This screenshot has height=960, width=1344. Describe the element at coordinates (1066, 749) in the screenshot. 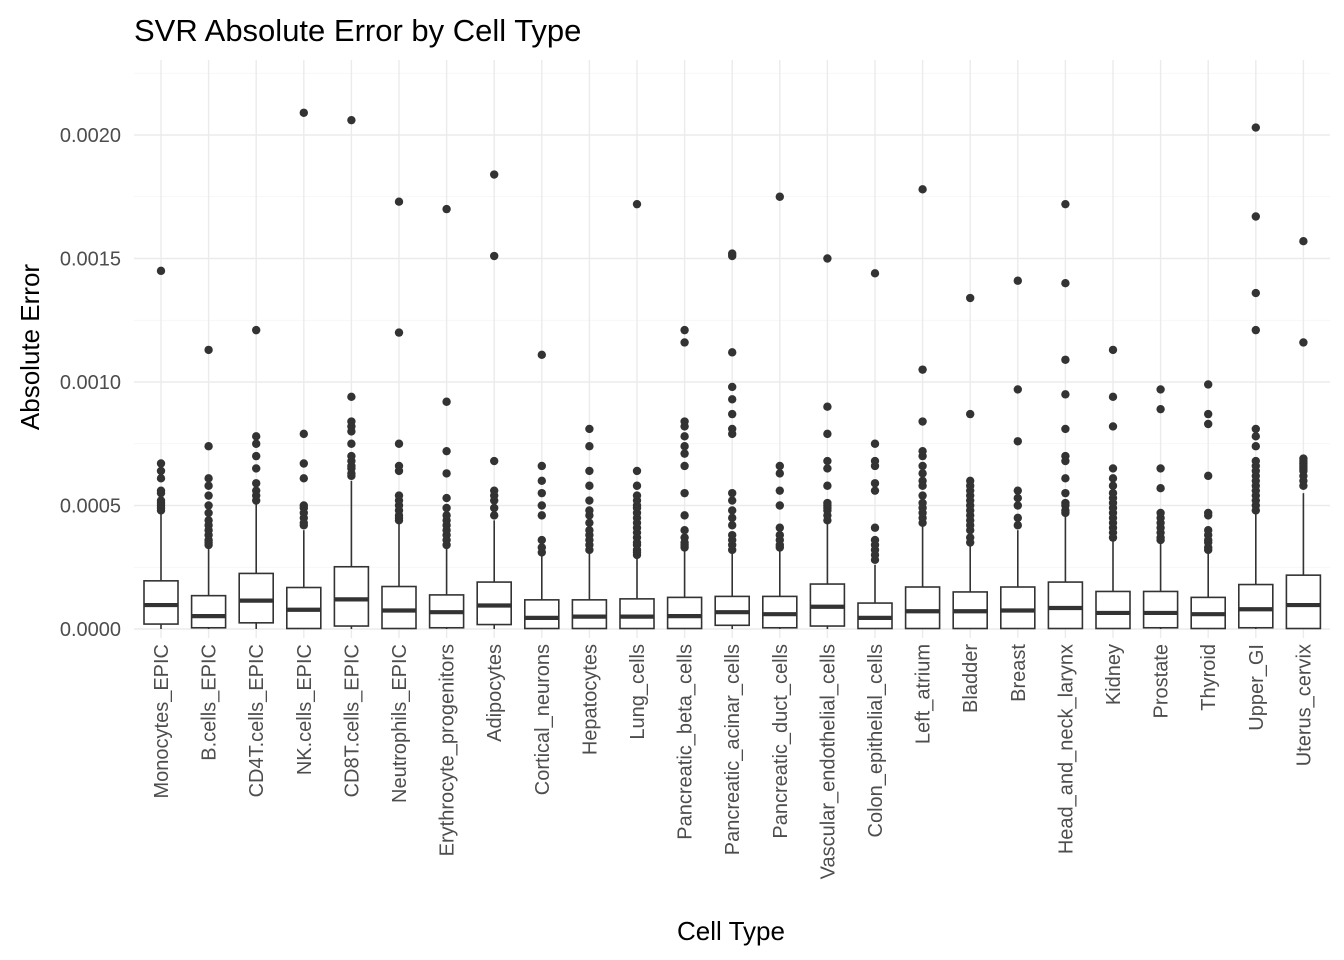

I see `x-tick-label: Head_and_neck_larynx` at that location.